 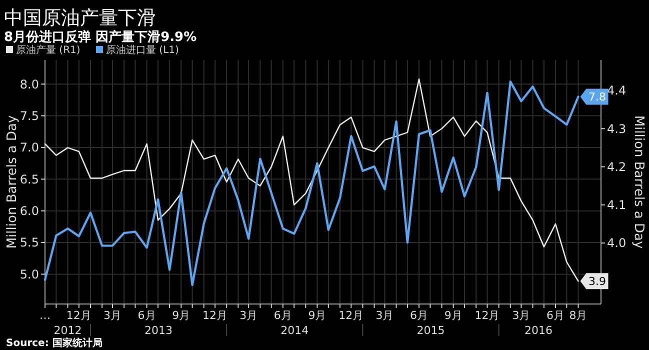 I want to click on text: 2015, so click(x=430, y=330).